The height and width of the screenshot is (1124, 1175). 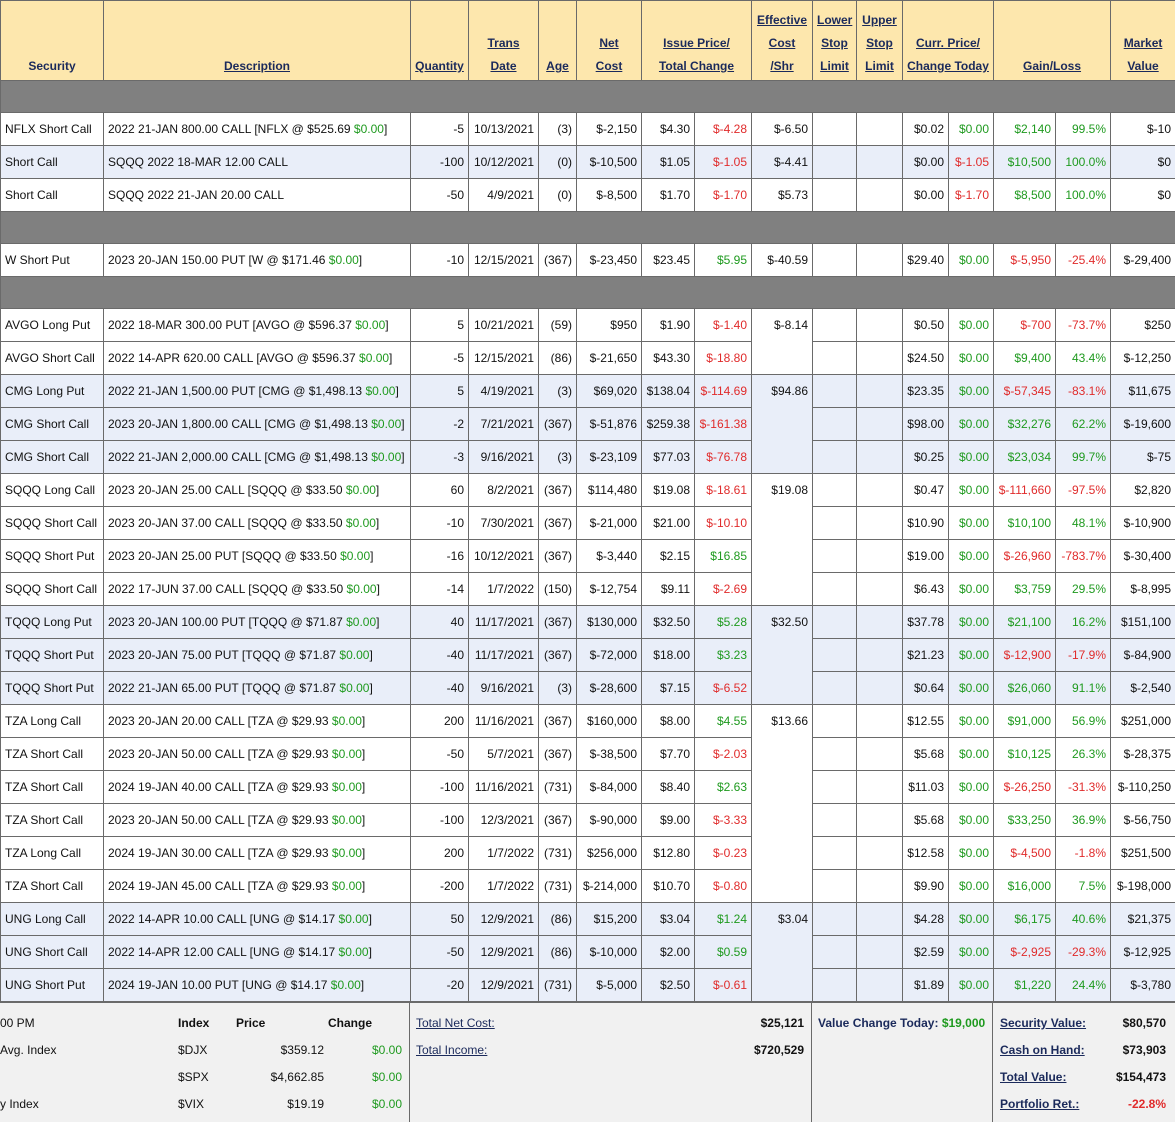 What do you see at coordinates (925, 195) in the screenshot?
I see `curr-price: $0.00` at bounding box center [925, 195].